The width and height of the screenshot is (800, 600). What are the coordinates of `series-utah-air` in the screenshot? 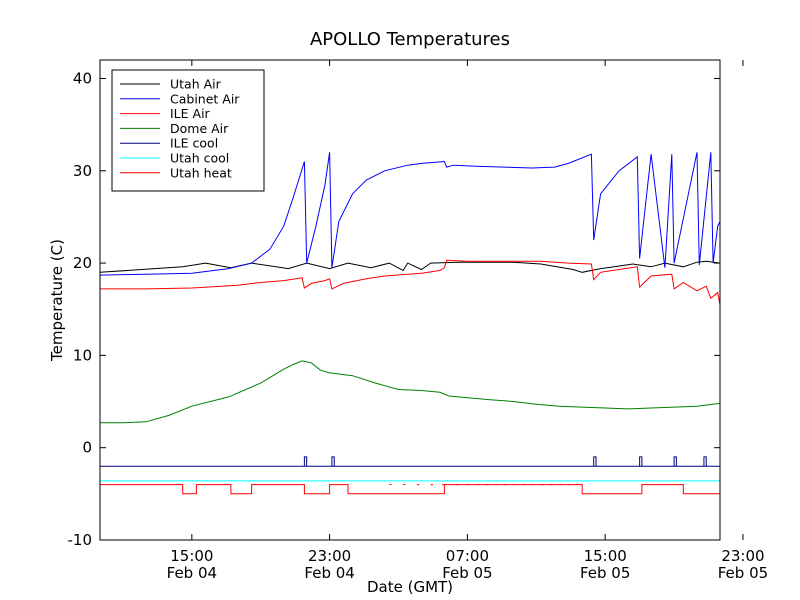 It's located at (410, 266).